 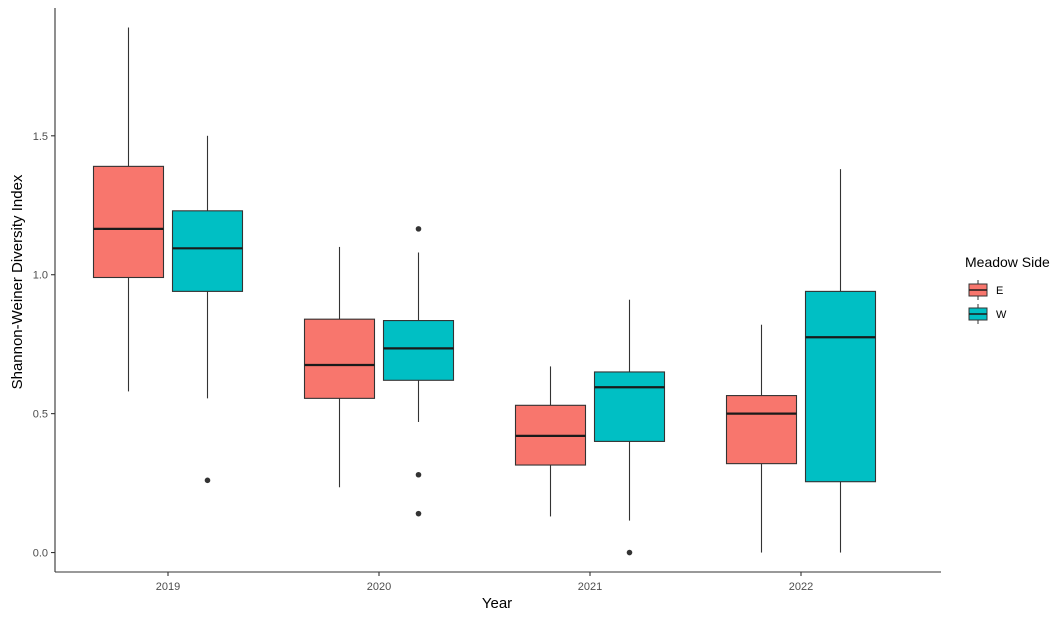 What do you see at coordinates (550, 441) in the screenshot?
I see `box-E-2021` at bounding box center [550, 441].